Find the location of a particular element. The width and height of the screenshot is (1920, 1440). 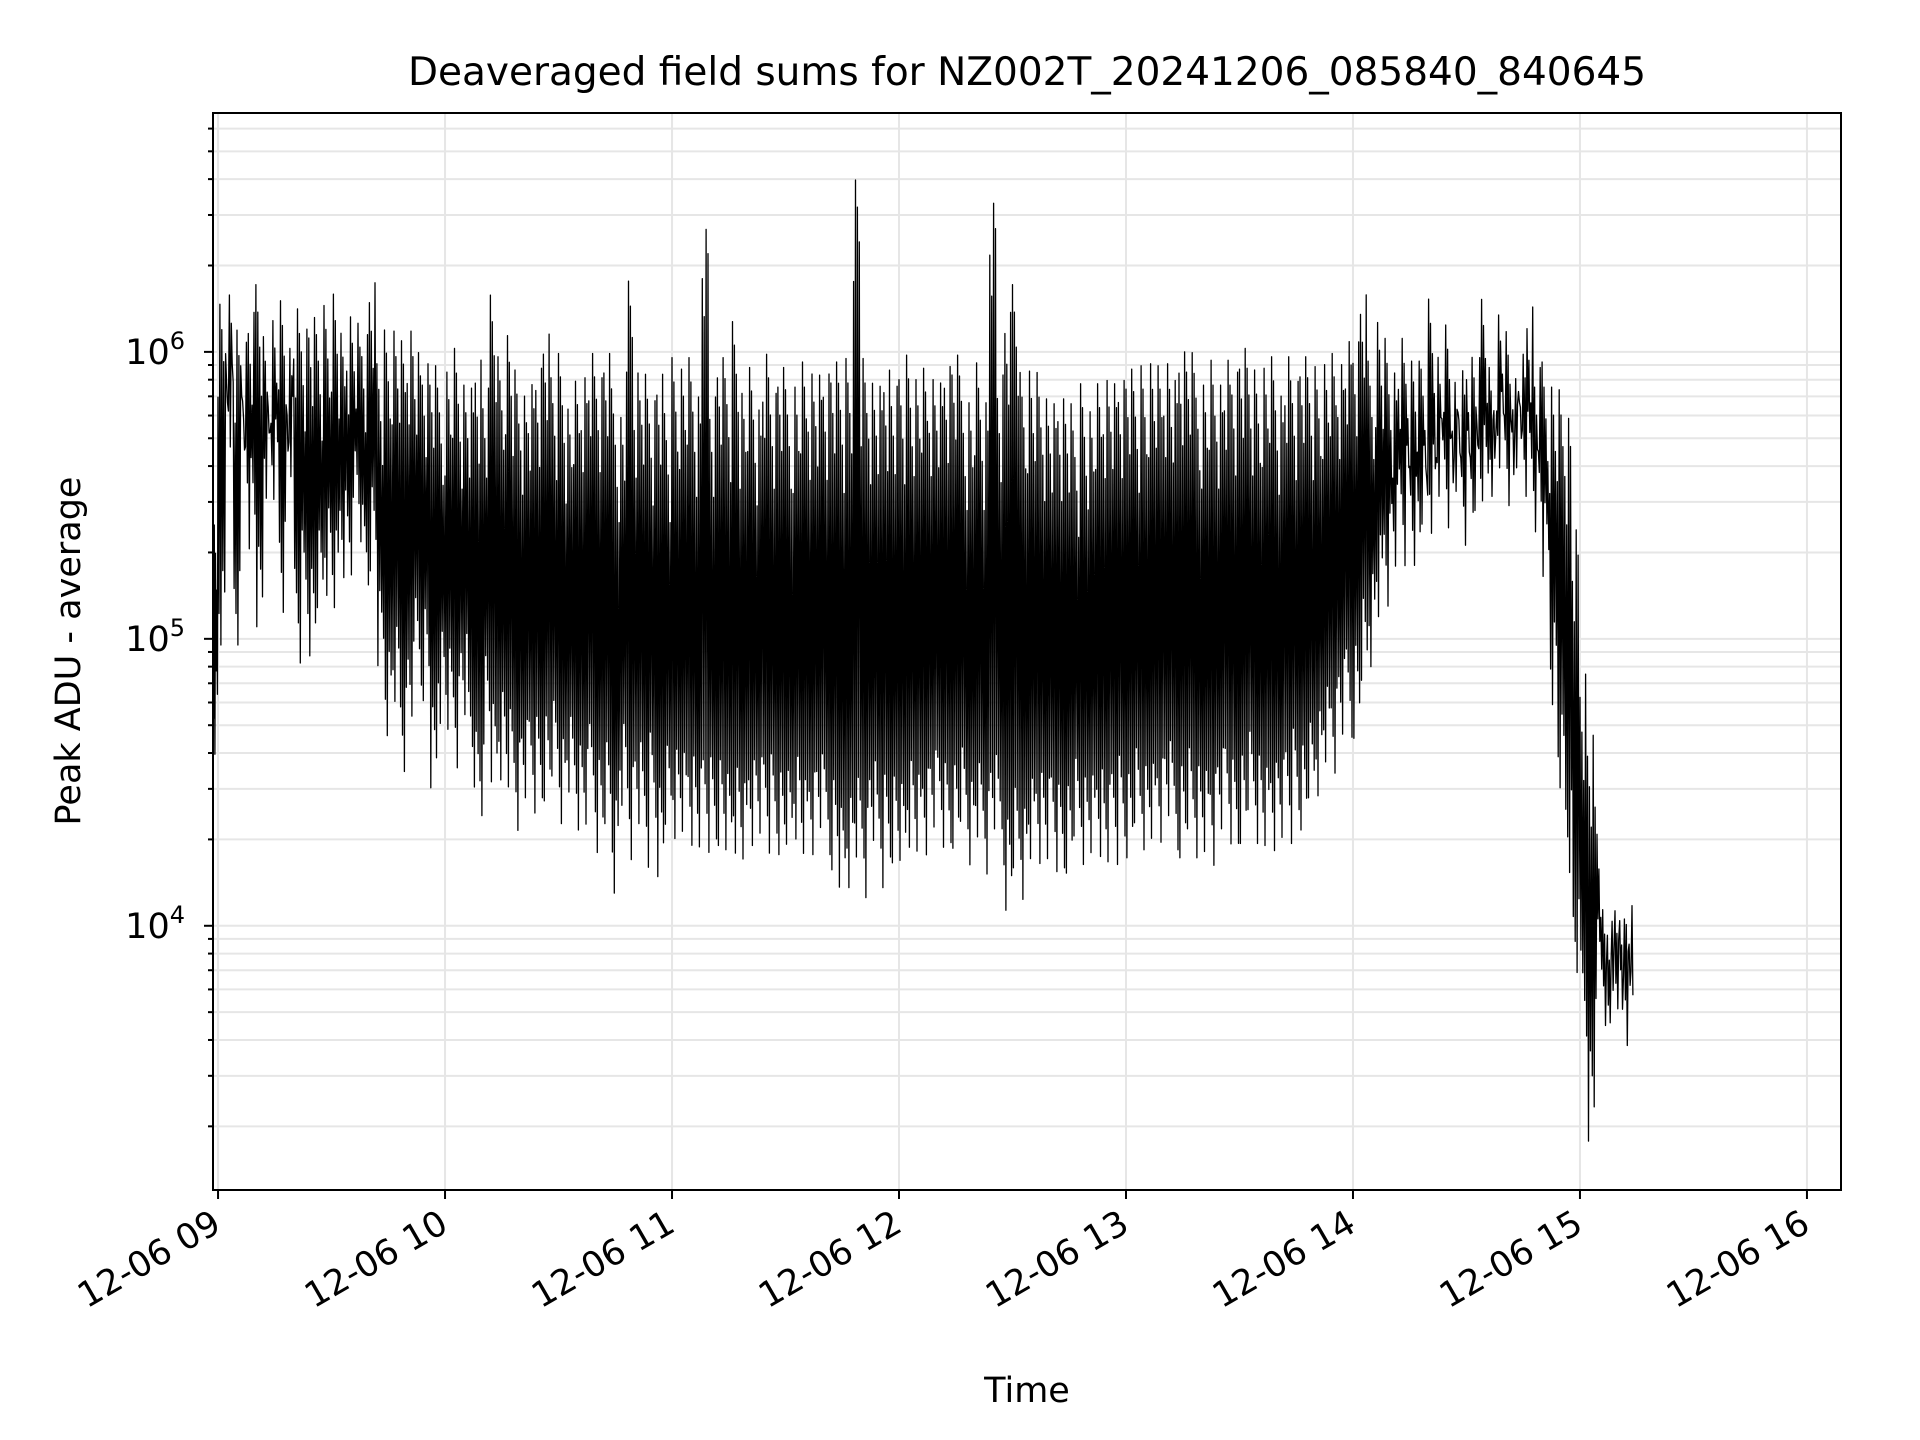

y-tick-exponent: 5 is located at coordinates (177, 628).